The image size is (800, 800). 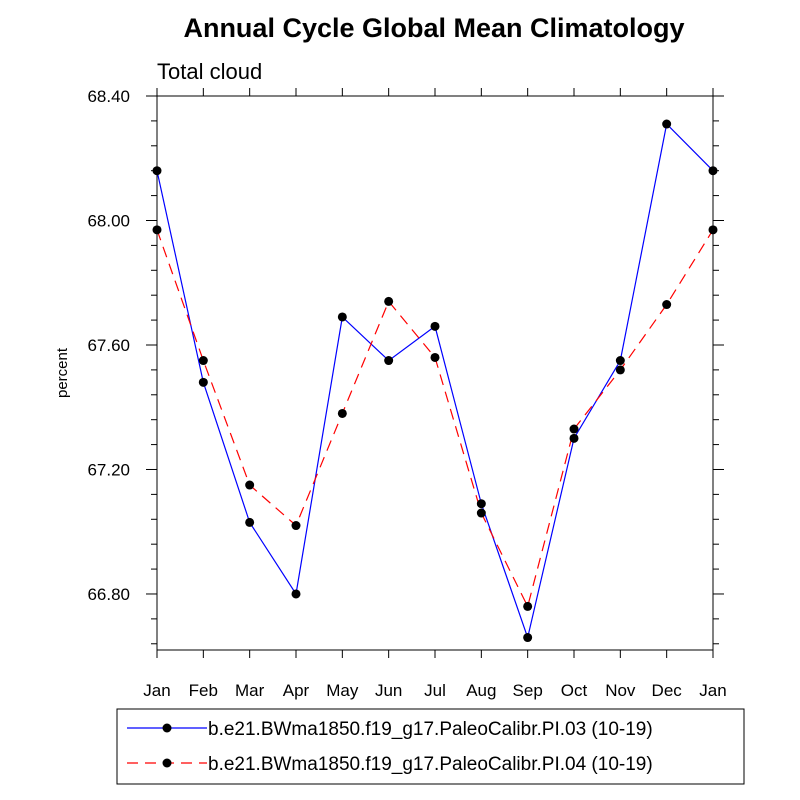 What do you see at coordinates (203, 690) in the screenshot?
I see `x-tick-label: Feb` at bounding box center [203, 690].